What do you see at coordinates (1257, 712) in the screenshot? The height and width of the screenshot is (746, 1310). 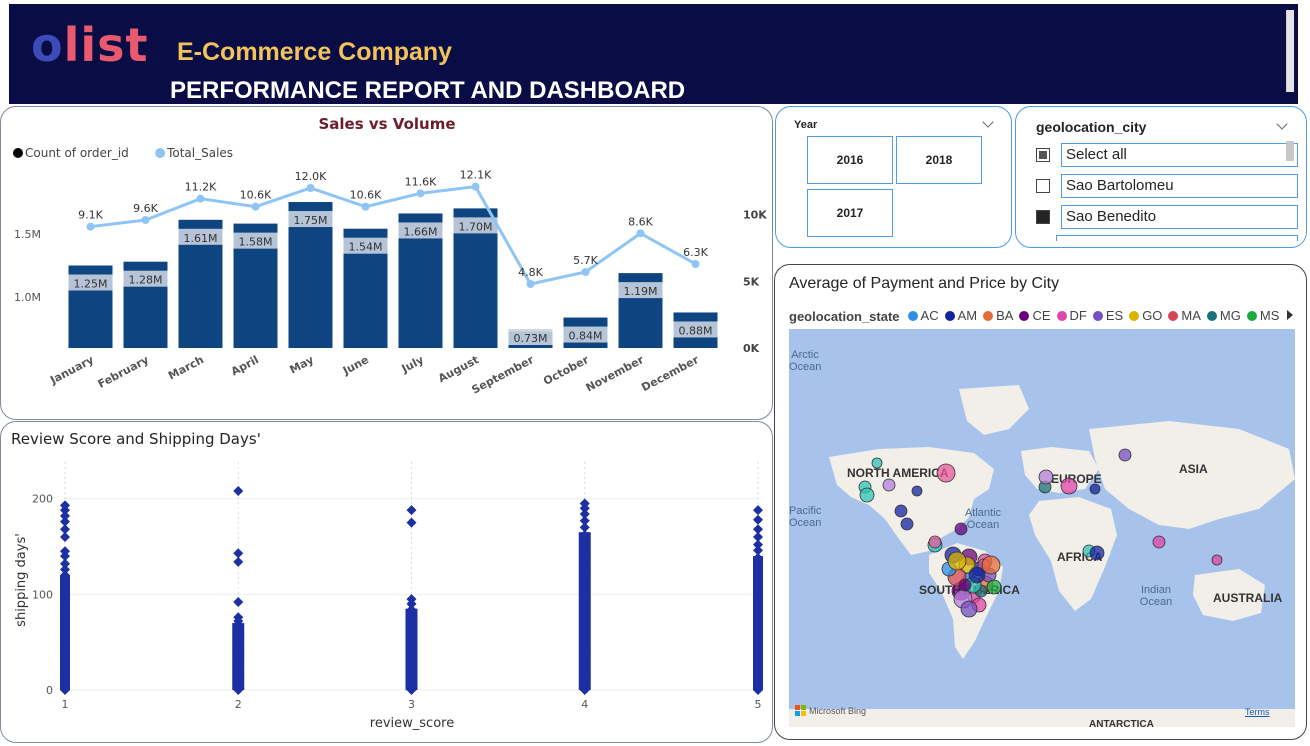 I see `map-terms-link: Terms` at bounding box center [1257, 712].